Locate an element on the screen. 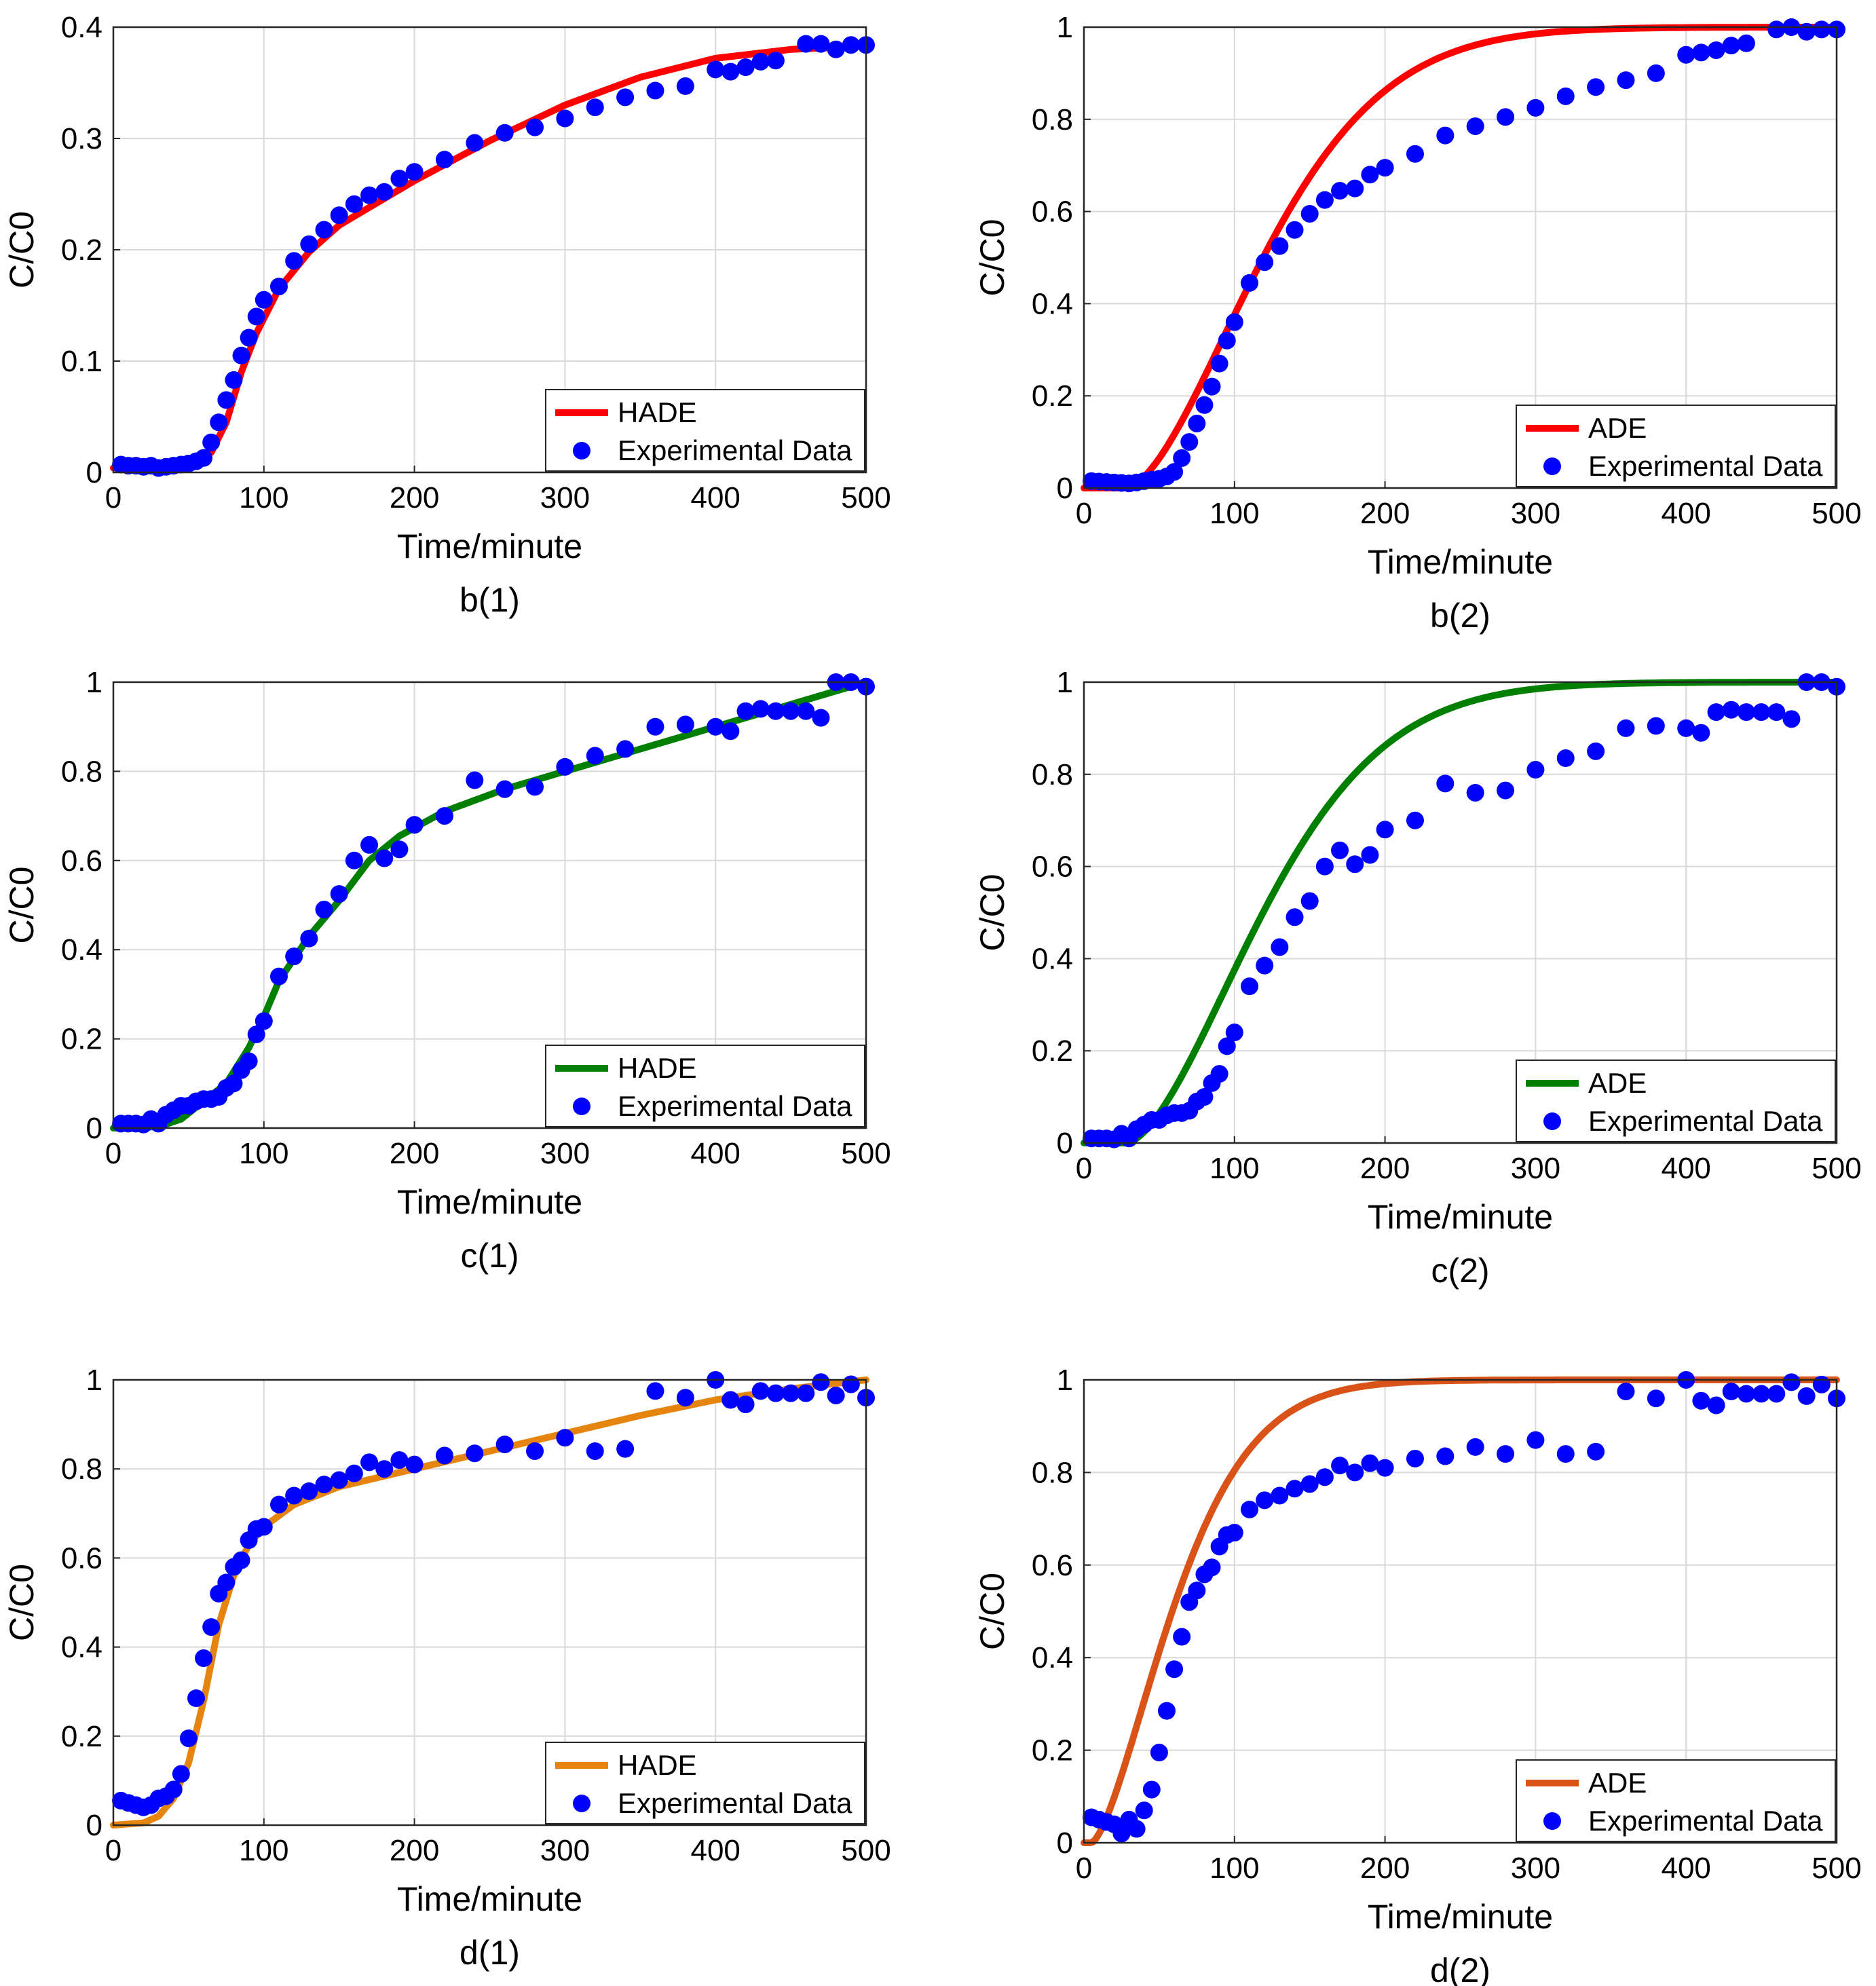 The height and width of the screenshot is (1986, 1876). legend: HADE Experimental Data is located at coordinates (705, 1783).